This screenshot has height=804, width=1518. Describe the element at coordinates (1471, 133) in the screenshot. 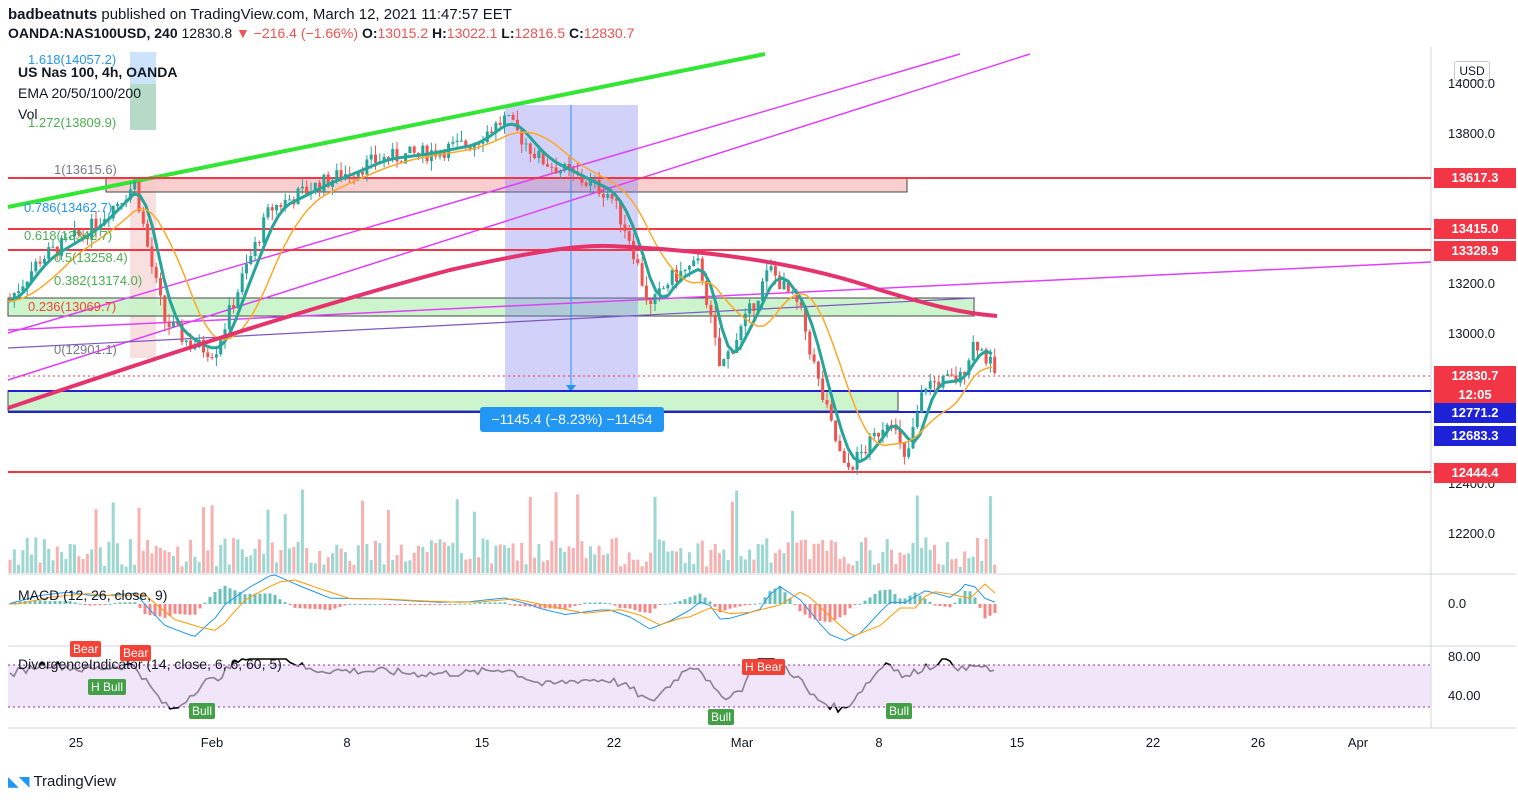

I see `price-tick: 13800.0` at that location.